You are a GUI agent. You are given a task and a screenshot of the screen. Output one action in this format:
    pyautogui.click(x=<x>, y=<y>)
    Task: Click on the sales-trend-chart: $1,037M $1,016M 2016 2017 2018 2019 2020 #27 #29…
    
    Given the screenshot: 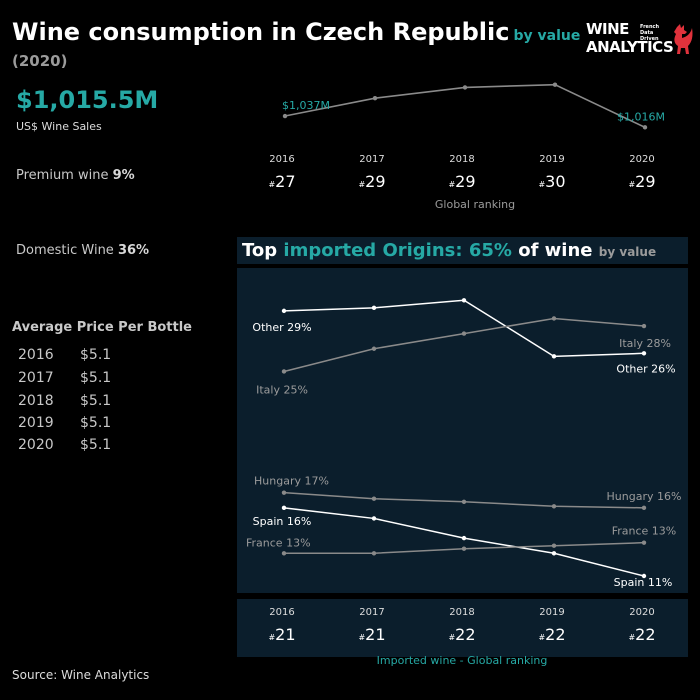 What is the action you would take?
    pyautogui.click(x=466, y=146)
    